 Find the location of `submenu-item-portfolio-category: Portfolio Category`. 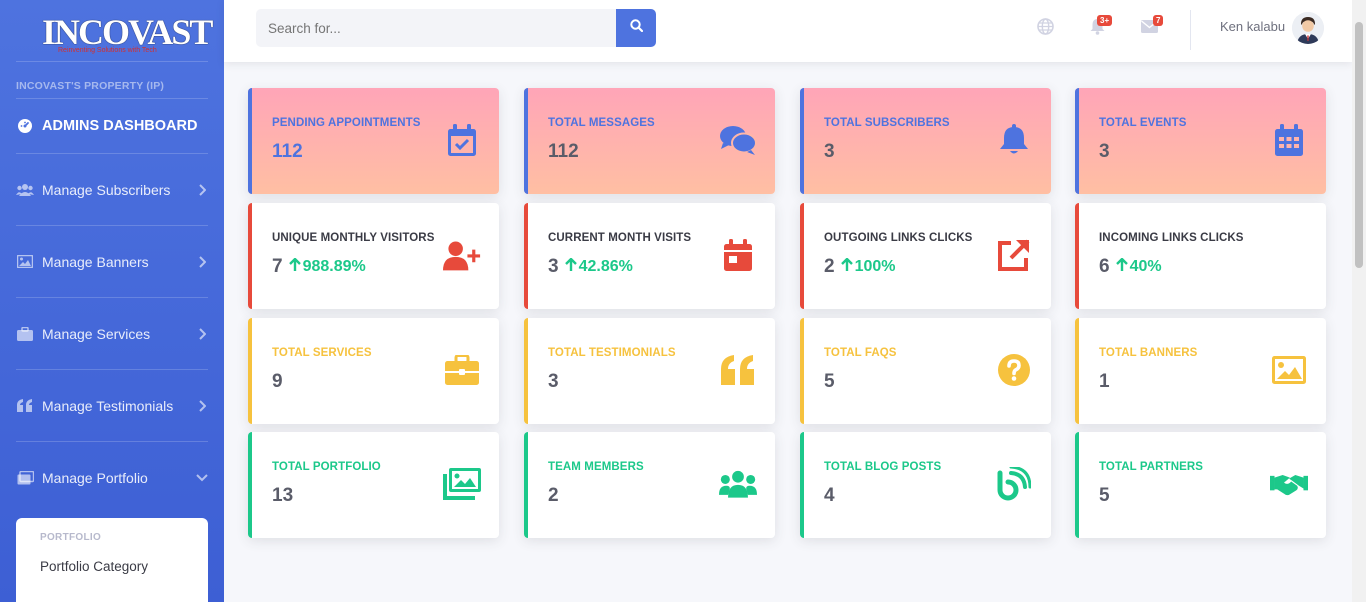

submenu-item-portfolio-category: Portfolio Category is located at coordinates (94, 566).